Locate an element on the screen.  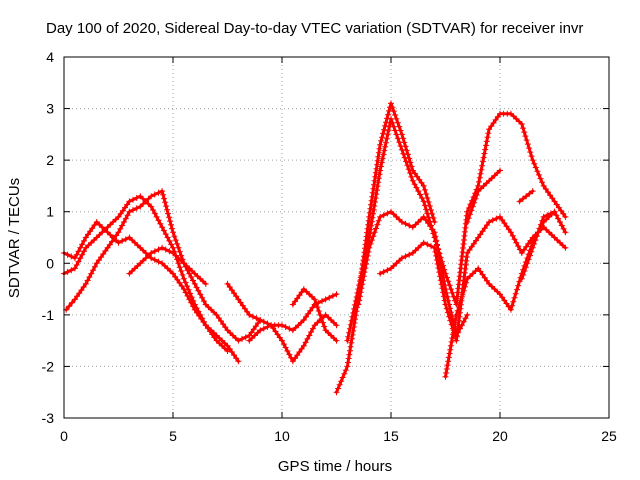
y-tick-label: 3 is located at coordinates (50, 109).